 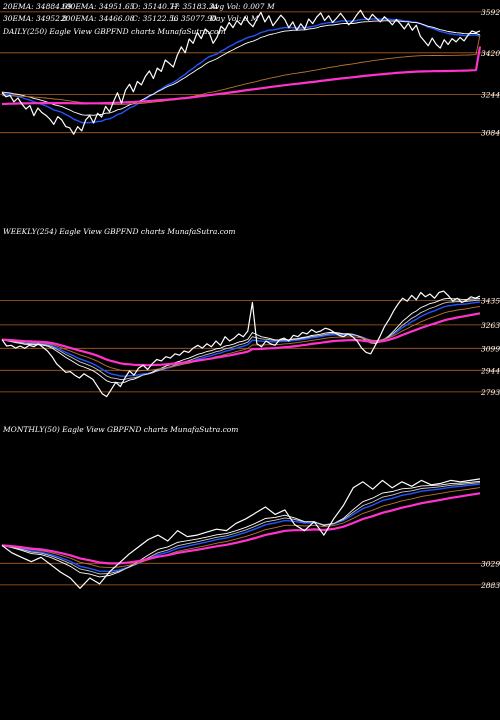 I want to click on level-label: 3099, so click(x=490, y=348).